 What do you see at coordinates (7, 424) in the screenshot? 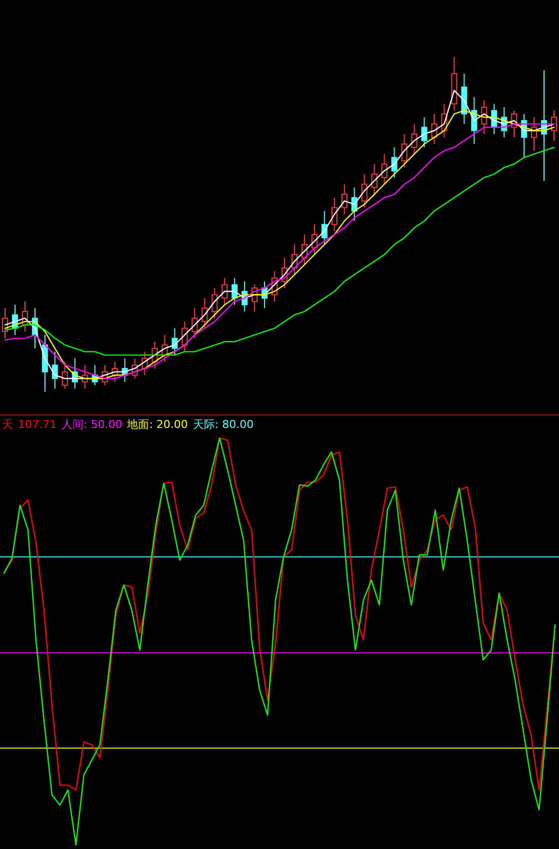
I see `text: 天` at bounding box center [7, 424].